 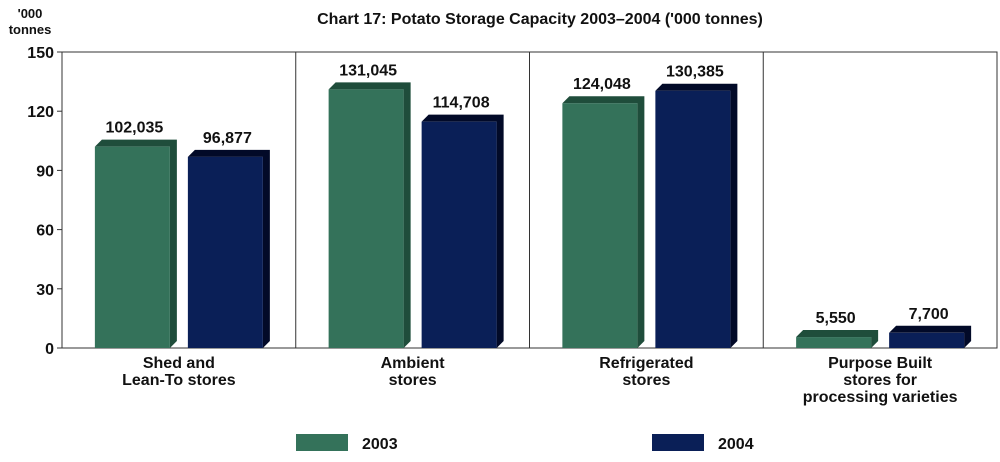 I want to click on bar-value-label: 130,385, so click(x=695, y=72).